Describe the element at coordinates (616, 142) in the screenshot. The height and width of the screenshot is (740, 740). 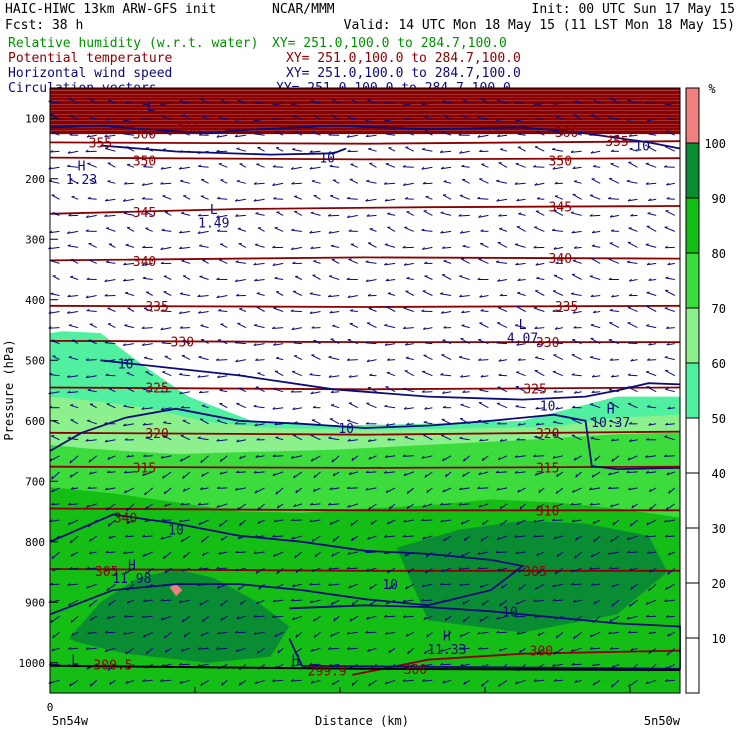
I see `theta-label: 355` at that location.